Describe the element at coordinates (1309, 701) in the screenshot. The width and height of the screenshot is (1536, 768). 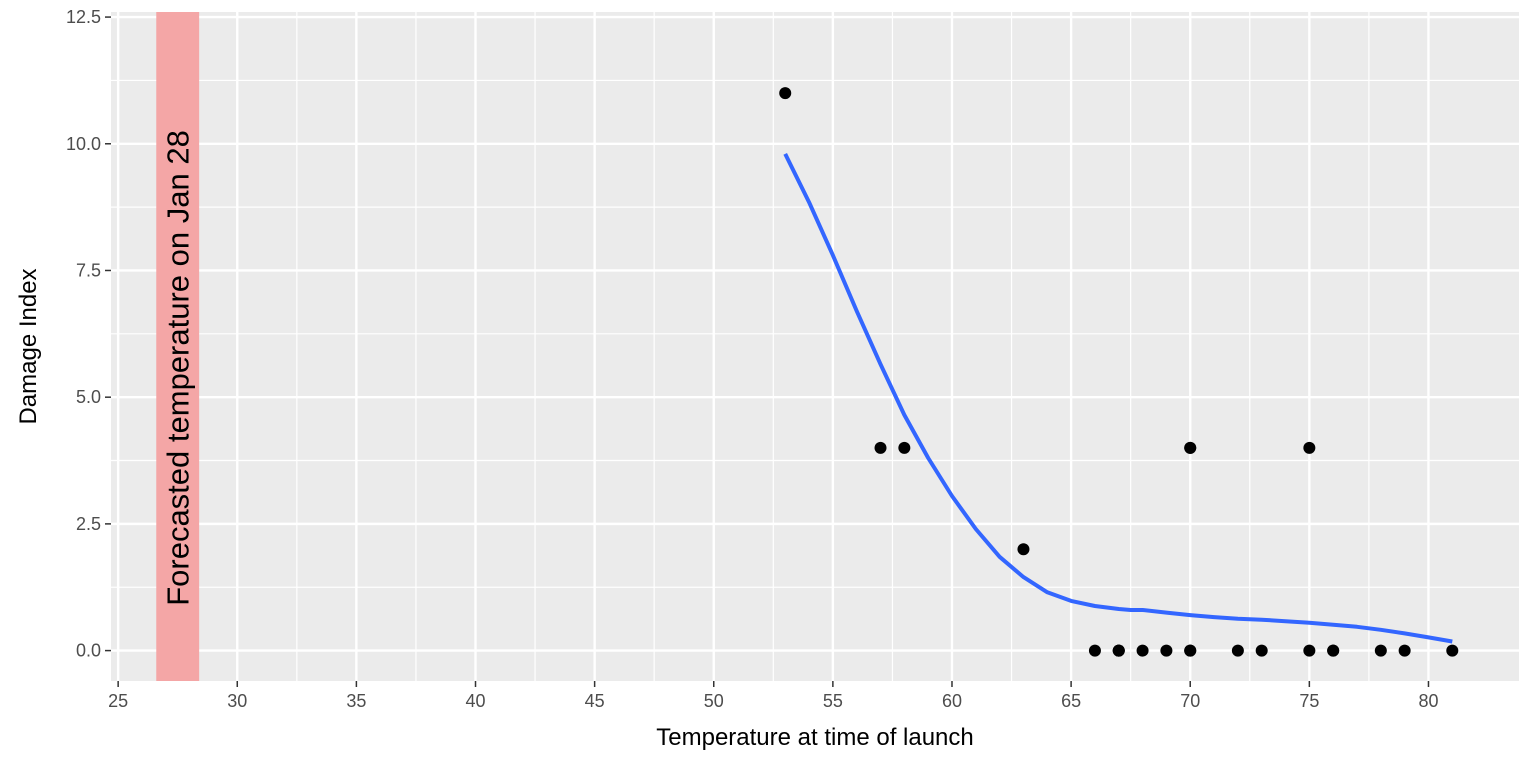
I see `x-tick-label: 75` at that location.